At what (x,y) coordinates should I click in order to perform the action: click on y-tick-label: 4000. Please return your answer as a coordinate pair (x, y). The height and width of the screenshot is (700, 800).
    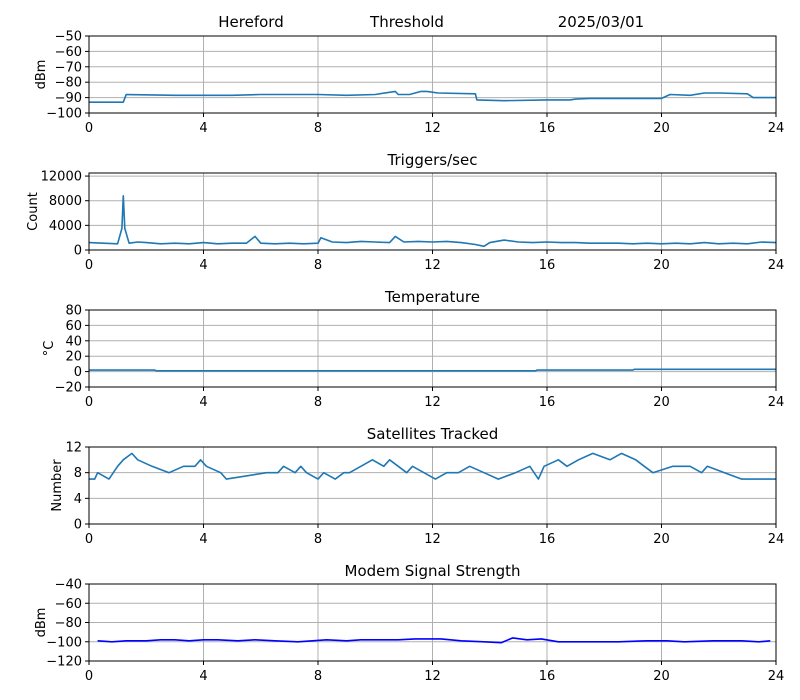
    Looking at the image, I should click on (65, 226).